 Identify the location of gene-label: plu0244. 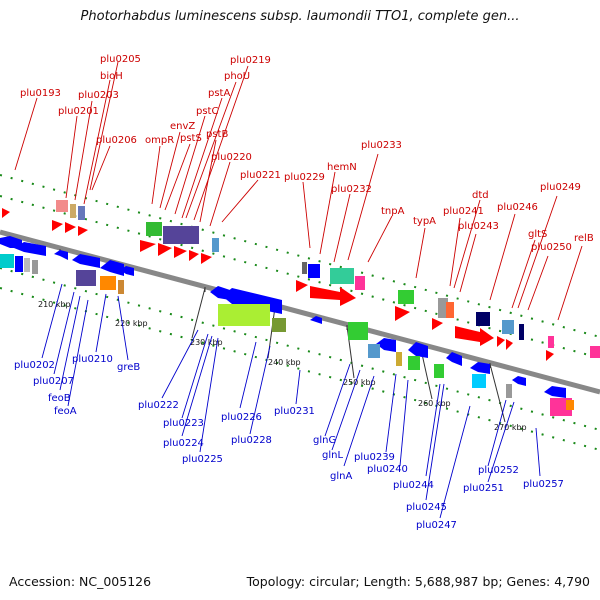
(413, 485).